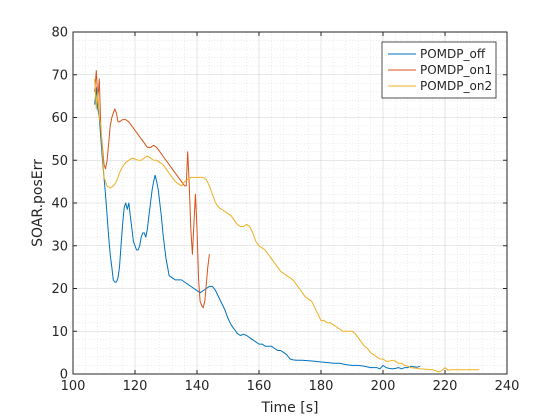 The width and height of the screenshot is (560, 420). Describe the element at coordinates (59, 161) in the screenshot. I see `y-tick-label: 50` at that location.